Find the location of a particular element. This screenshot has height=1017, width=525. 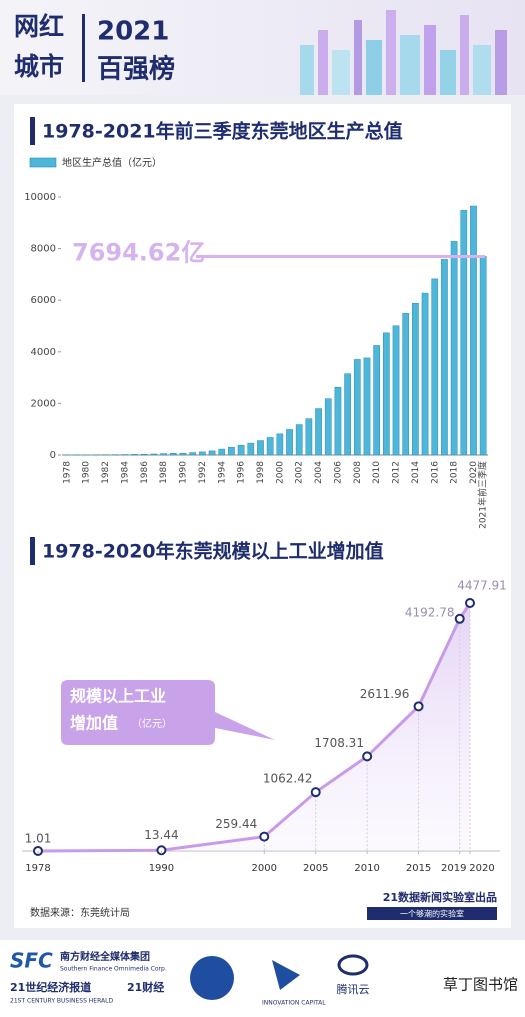

header-bg is located at coordinates (262, 47).